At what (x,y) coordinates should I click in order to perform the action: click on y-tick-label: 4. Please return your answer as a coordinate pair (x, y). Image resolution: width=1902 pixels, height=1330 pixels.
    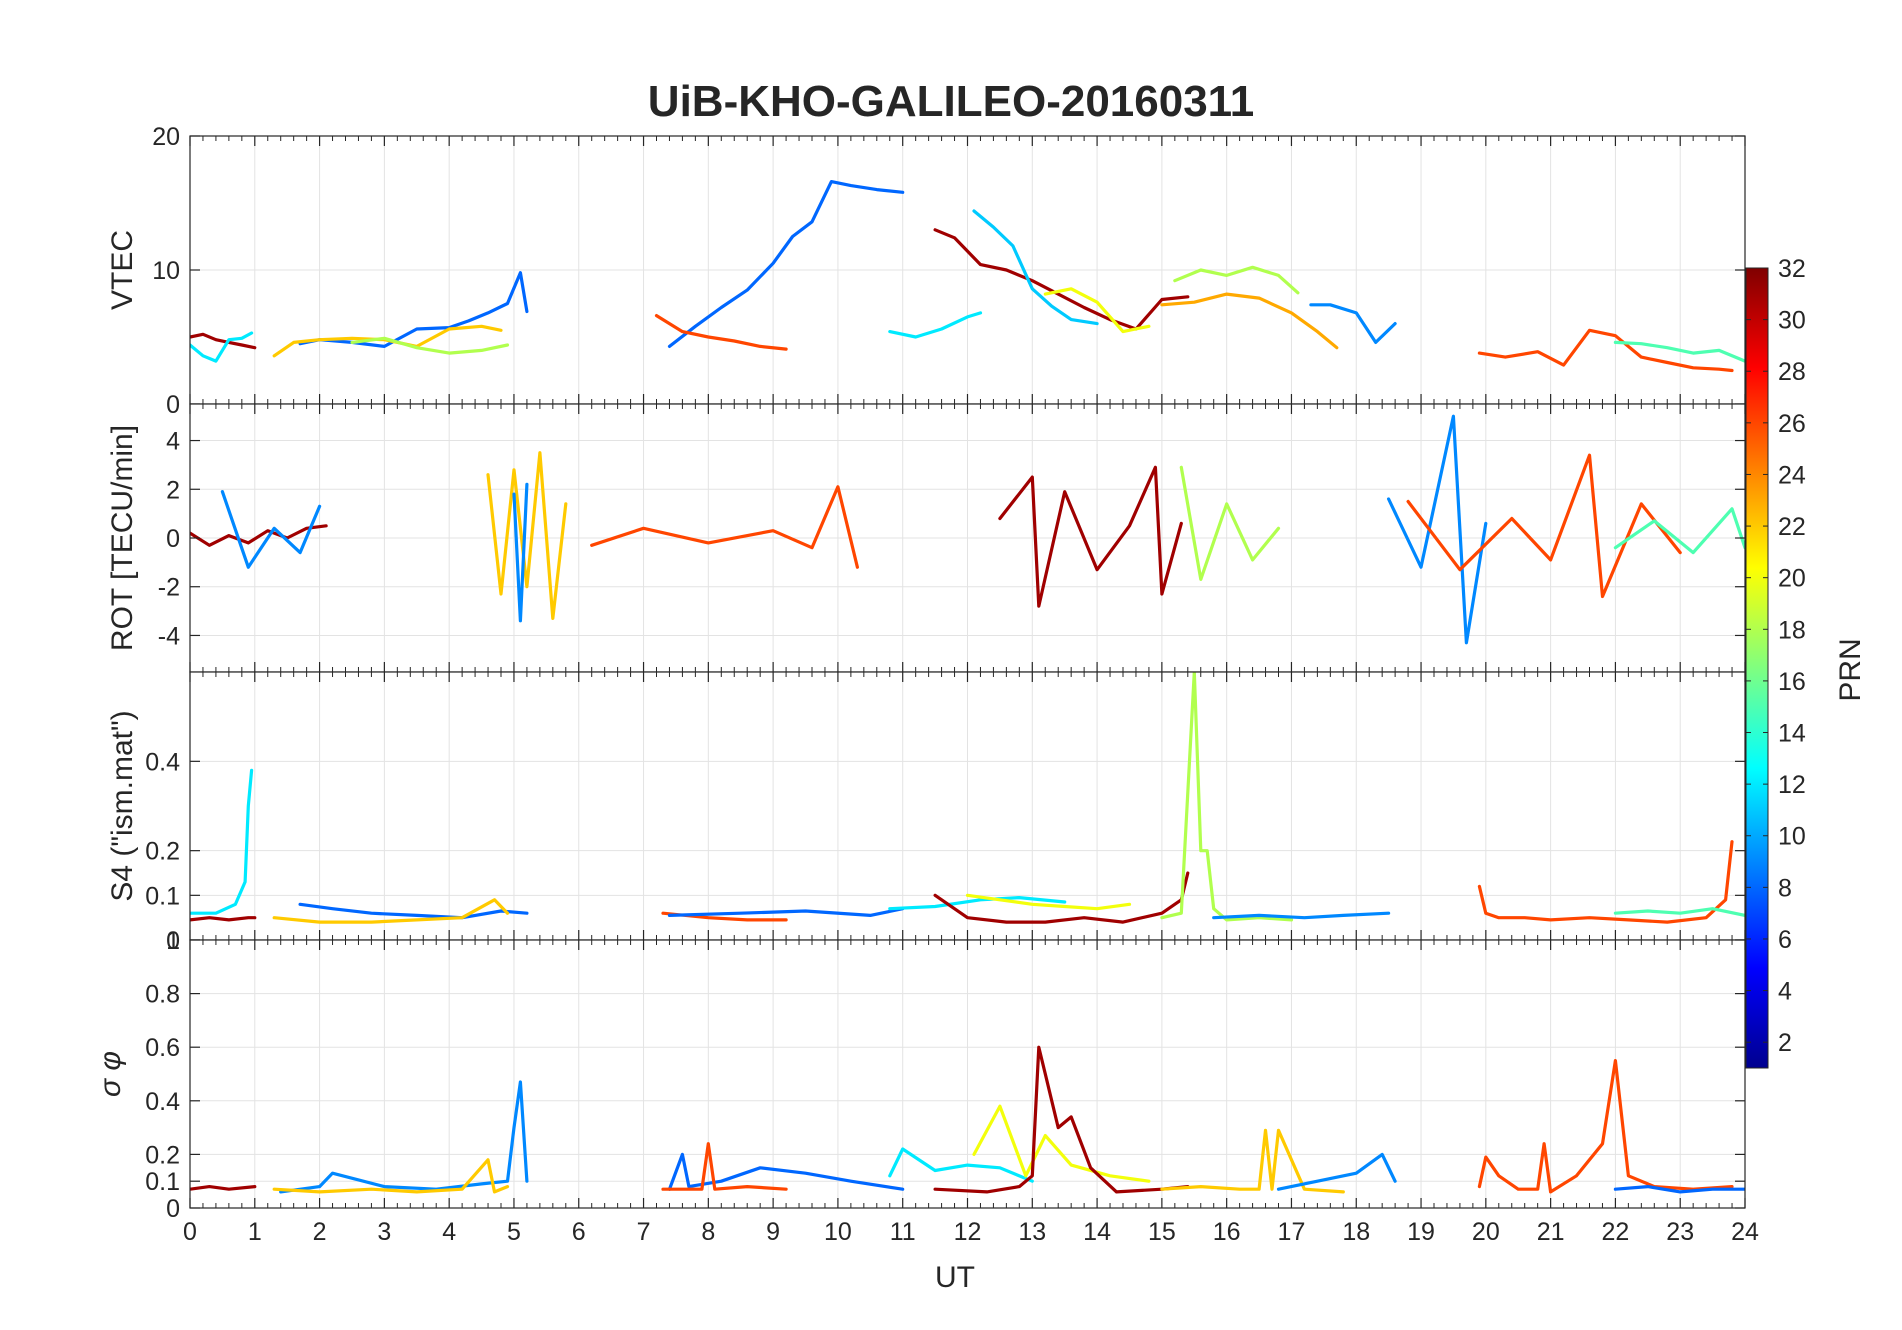
    Looking at the image, I should click on (173, 442).